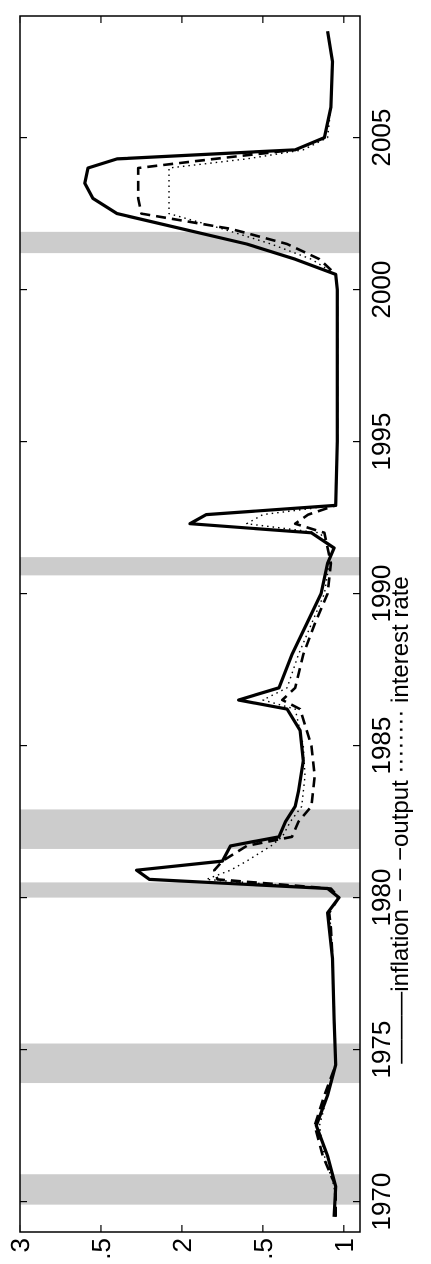  I want to click on x-tick-label: 1995, so click(381, 442).